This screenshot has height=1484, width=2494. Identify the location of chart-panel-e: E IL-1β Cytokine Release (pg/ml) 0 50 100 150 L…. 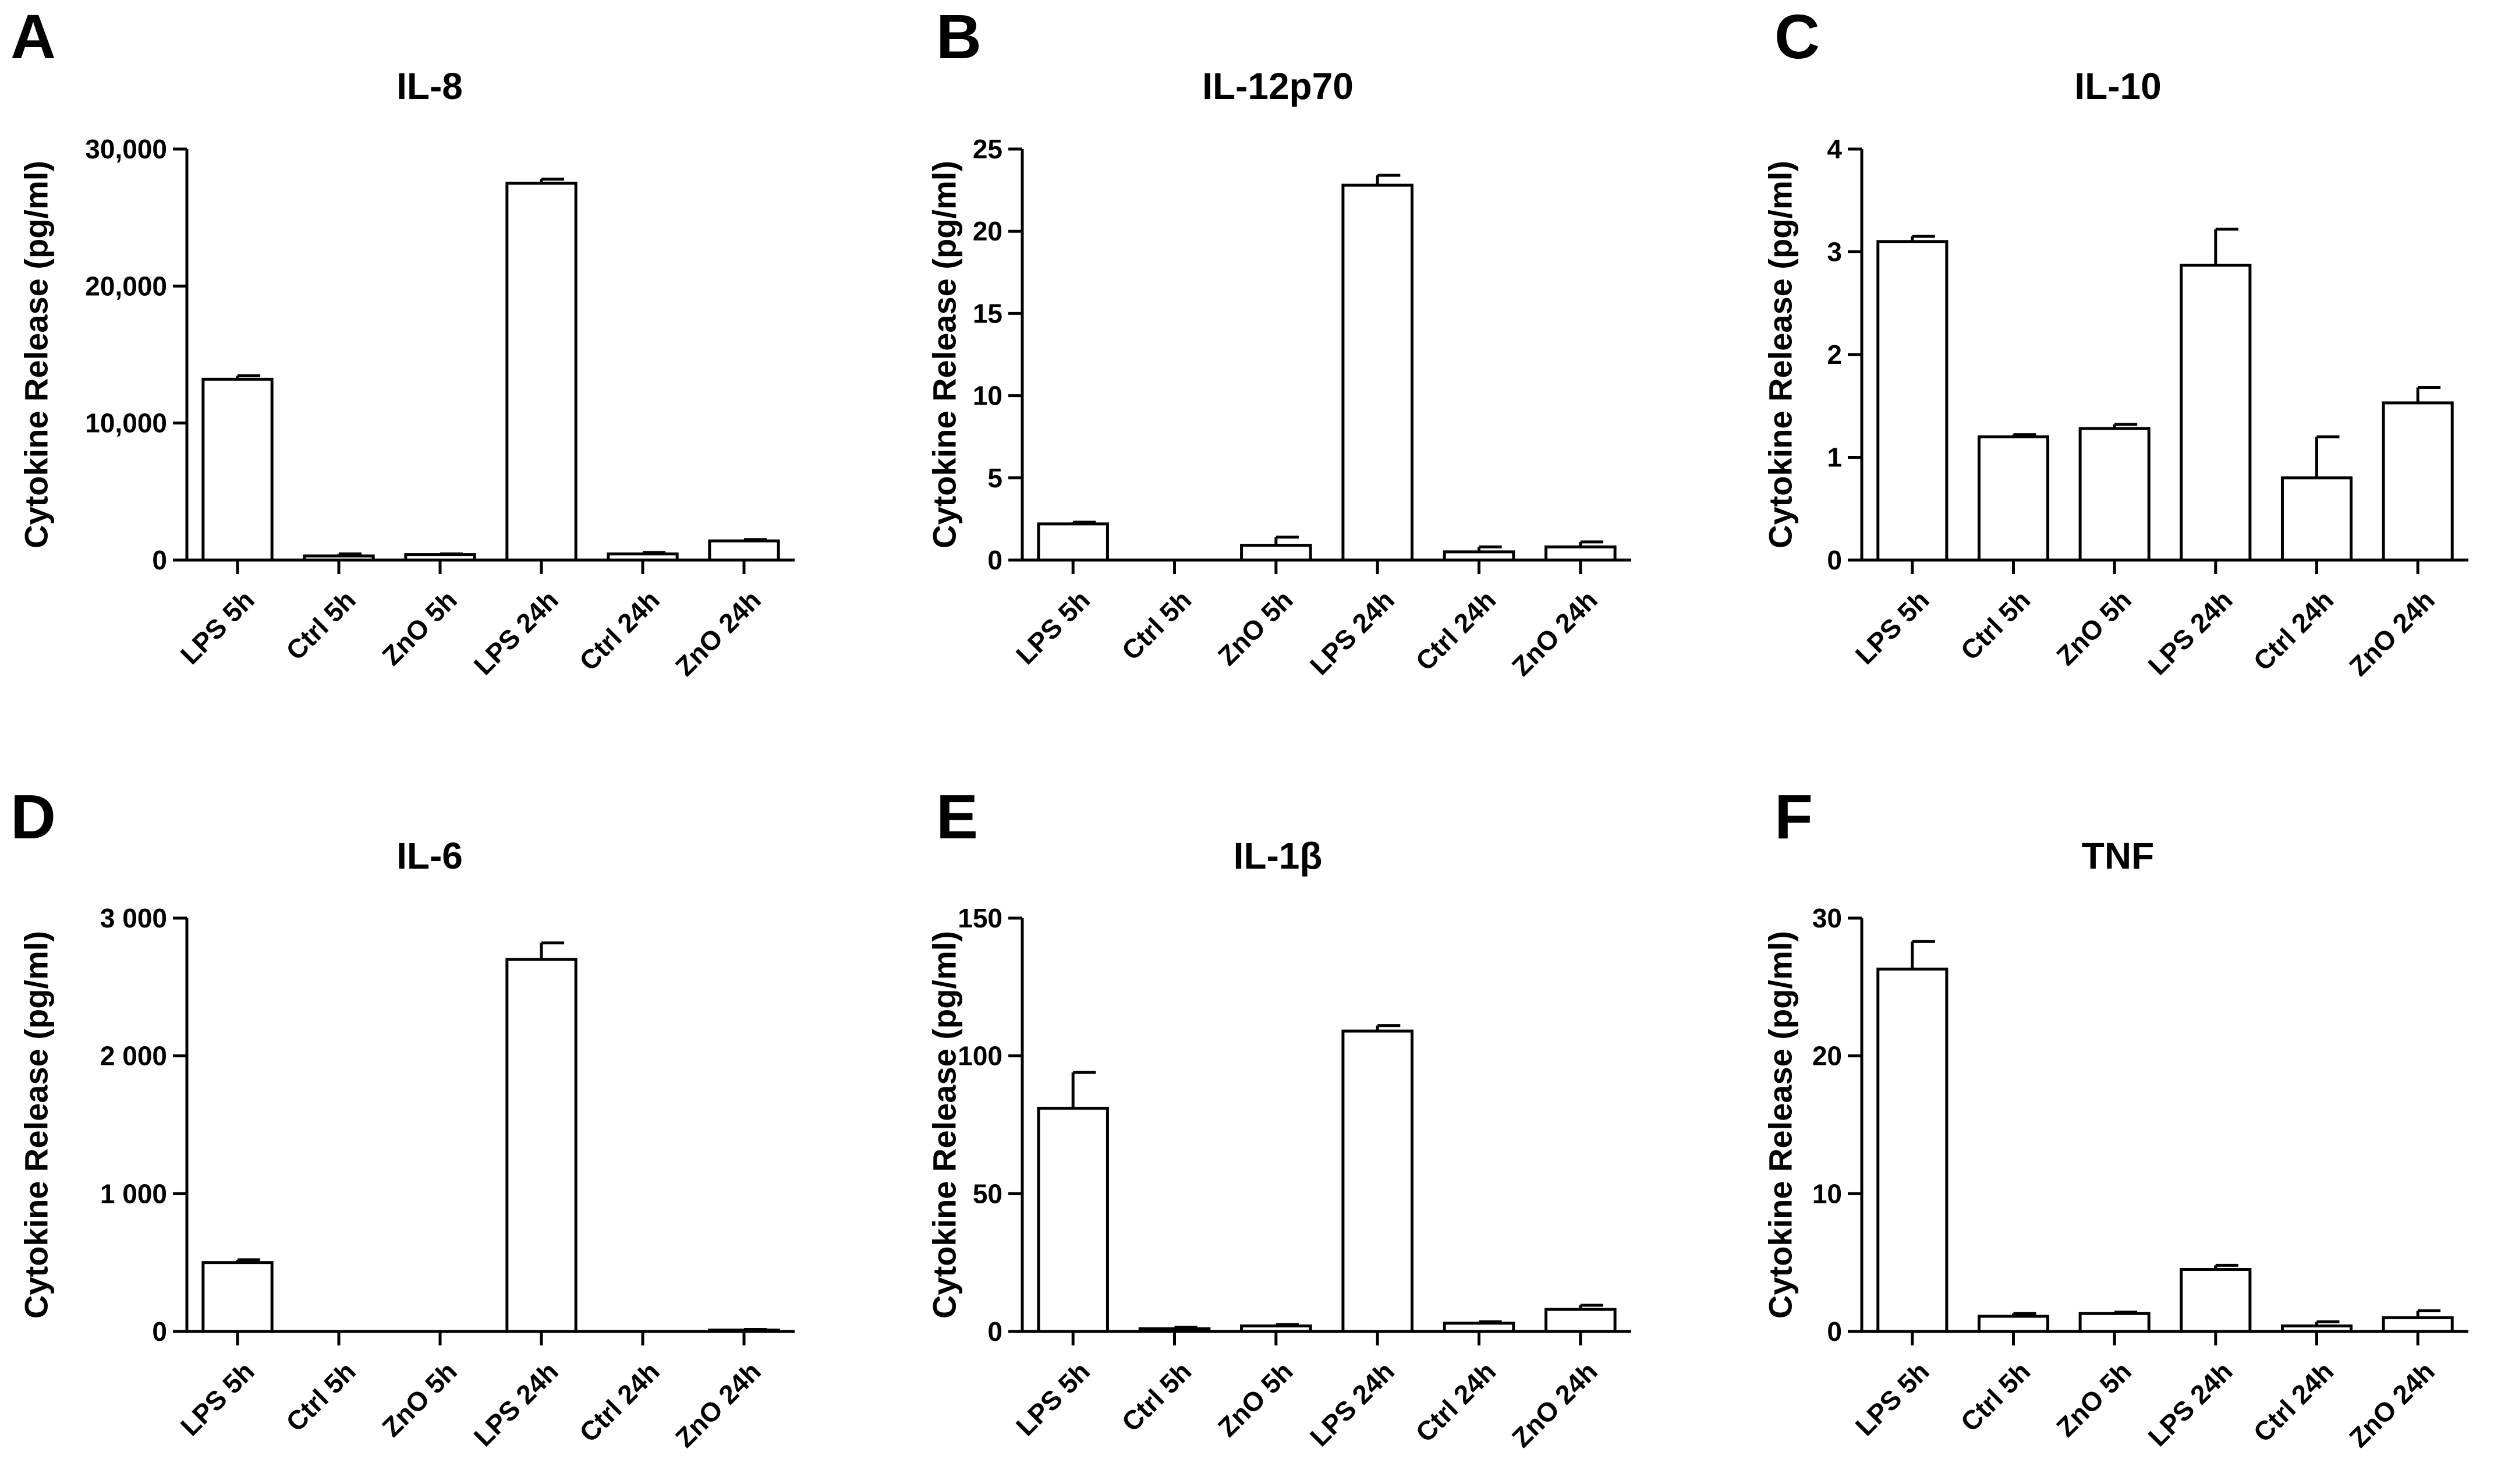
(1279, 1117).